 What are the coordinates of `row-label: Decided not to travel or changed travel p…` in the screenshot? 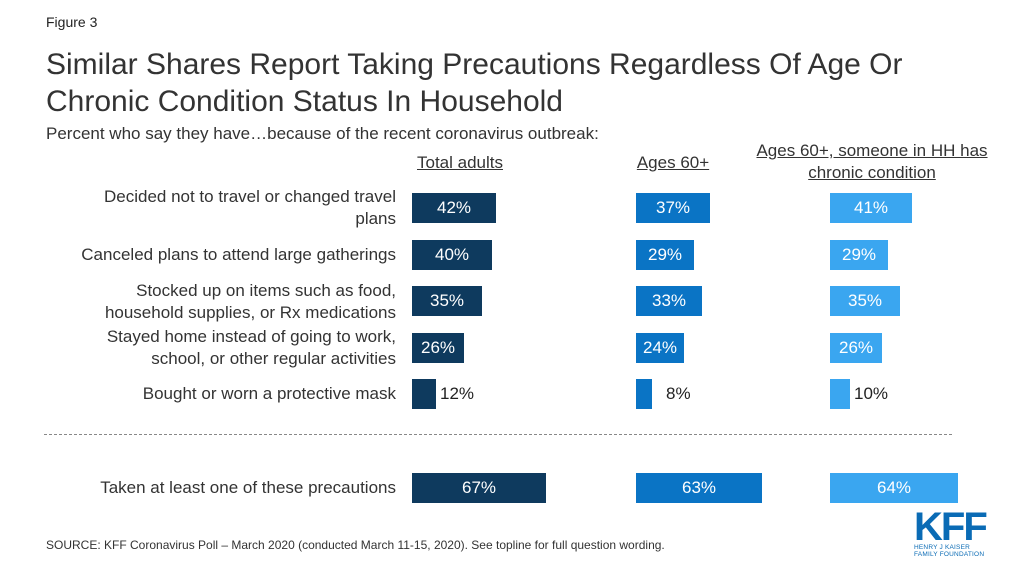 It's located at (249, 207).